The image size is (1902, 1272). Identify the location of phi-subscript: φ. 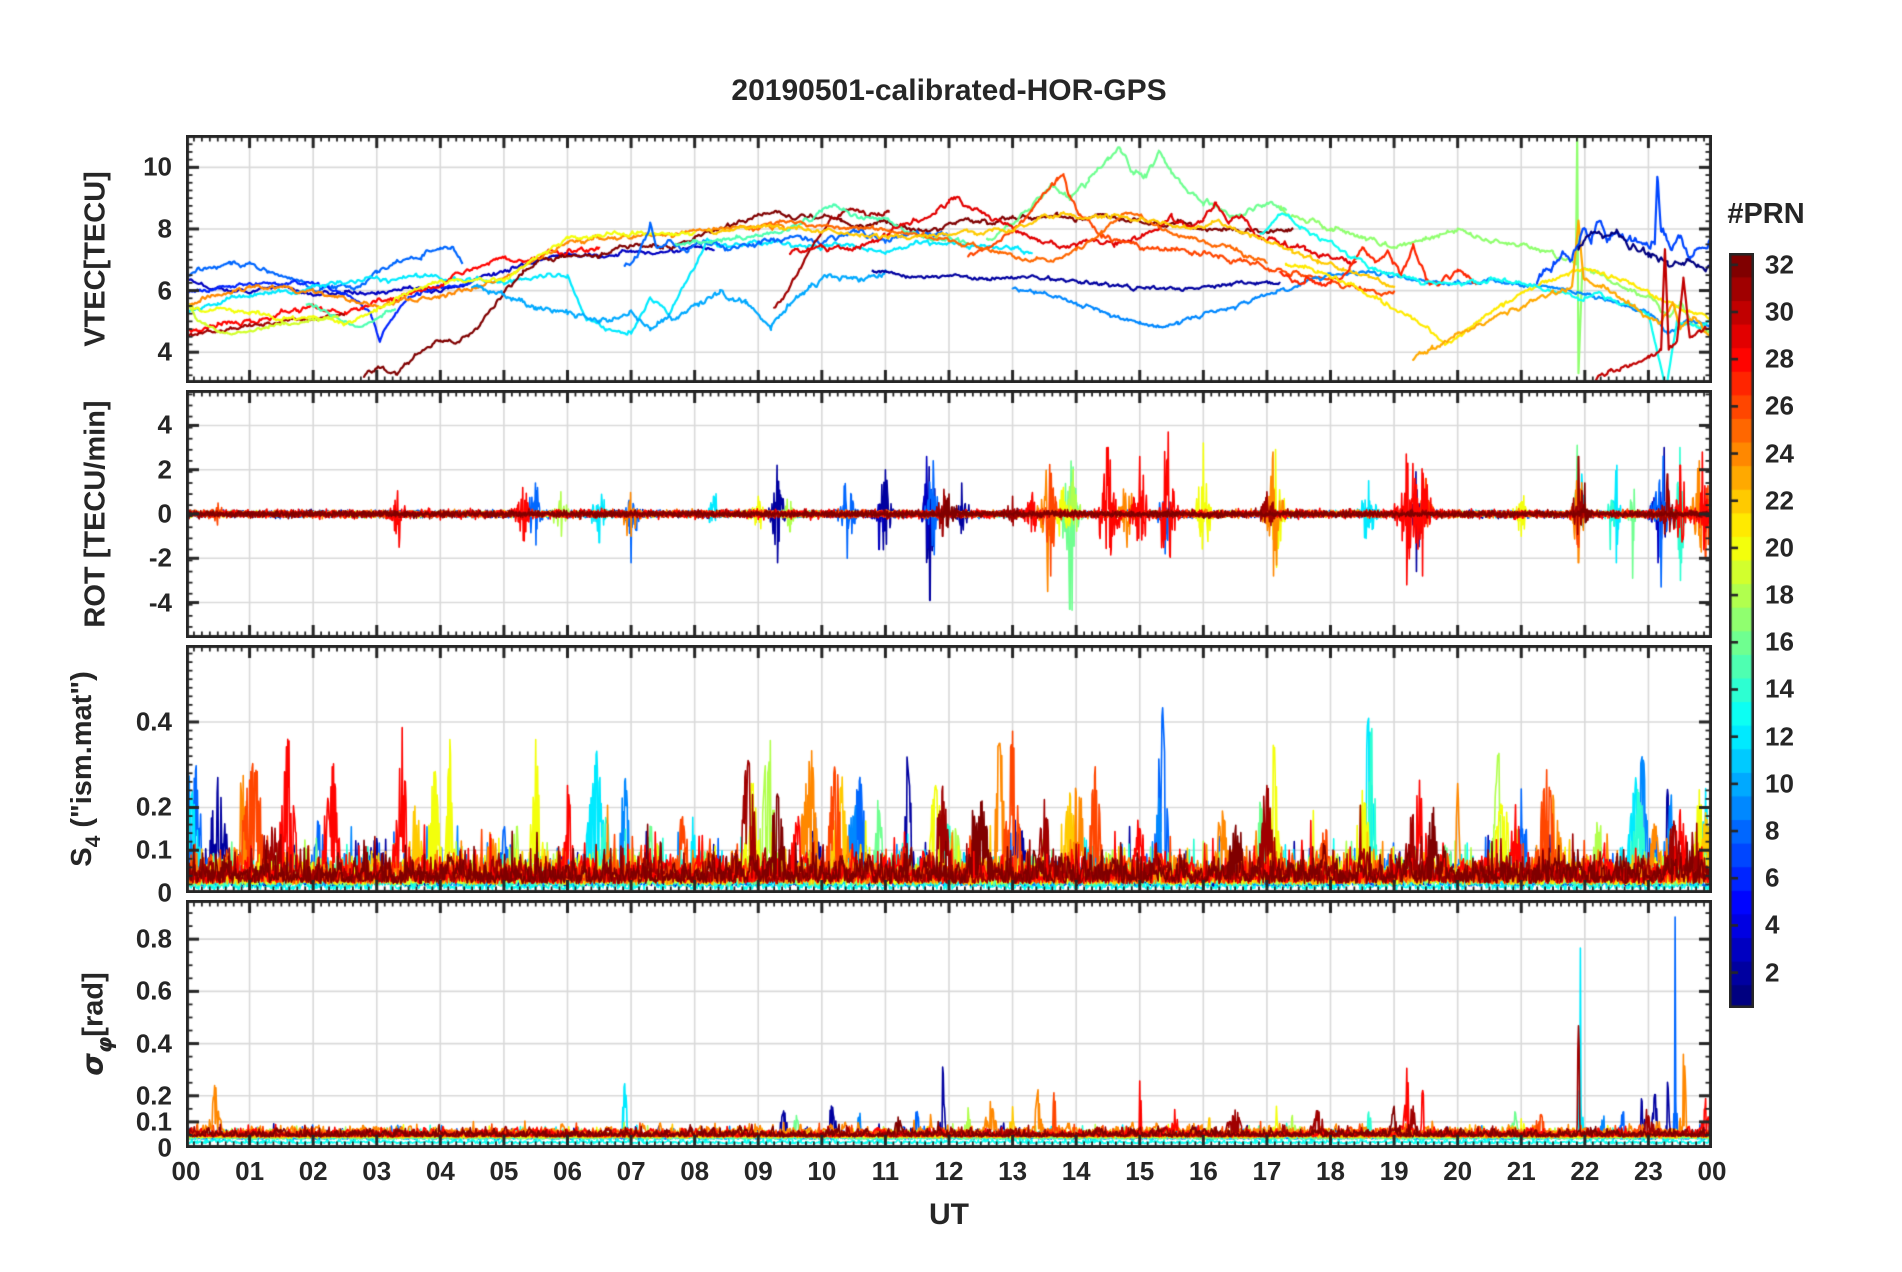
(104, 1045).